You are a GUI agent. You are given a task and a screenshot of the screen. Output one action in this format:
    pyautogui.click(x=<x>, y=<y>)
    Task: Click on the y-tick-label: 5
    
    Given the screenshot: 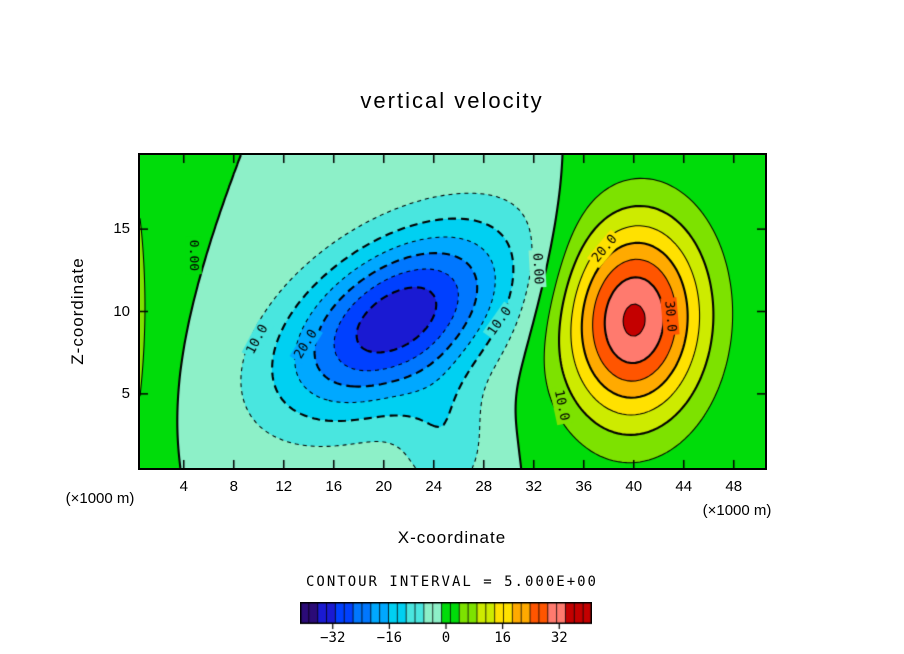 What is the action you would take?
    pyautogui.click(x=125, y=393)
    